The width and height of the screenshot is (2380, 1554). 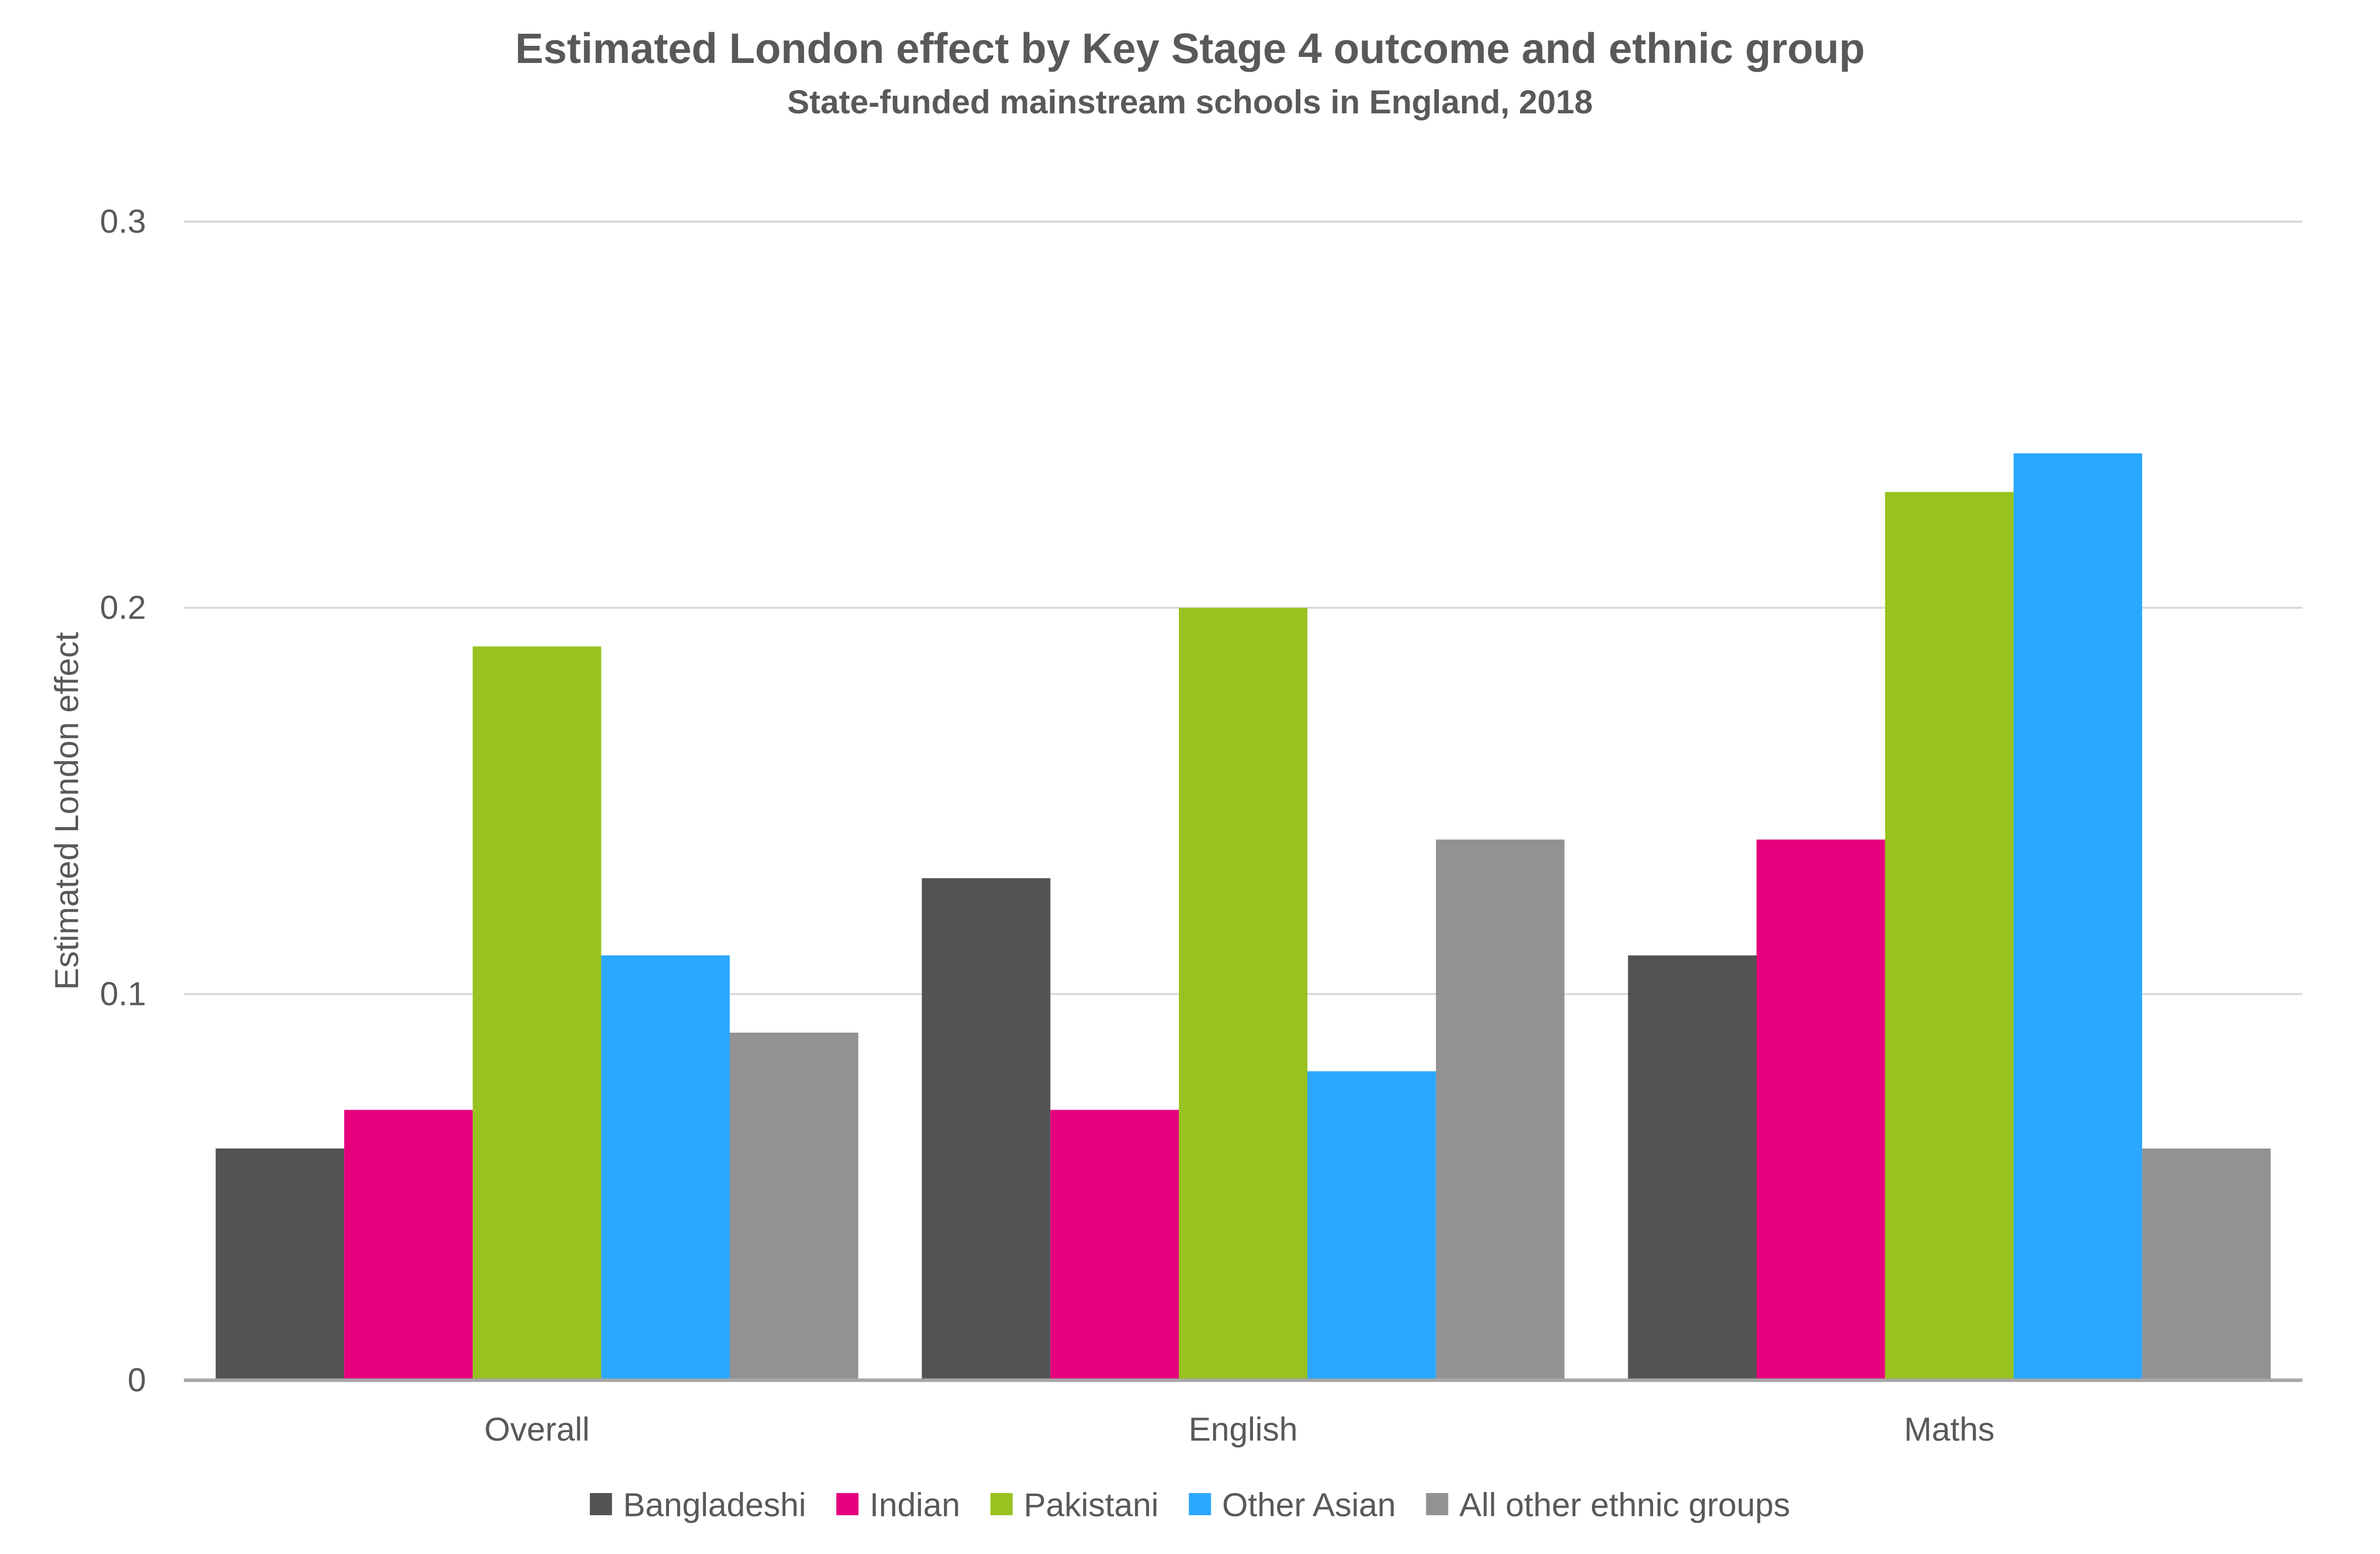 I want to click on bar-bangladeshi-english, so click(x=985, y=1129).